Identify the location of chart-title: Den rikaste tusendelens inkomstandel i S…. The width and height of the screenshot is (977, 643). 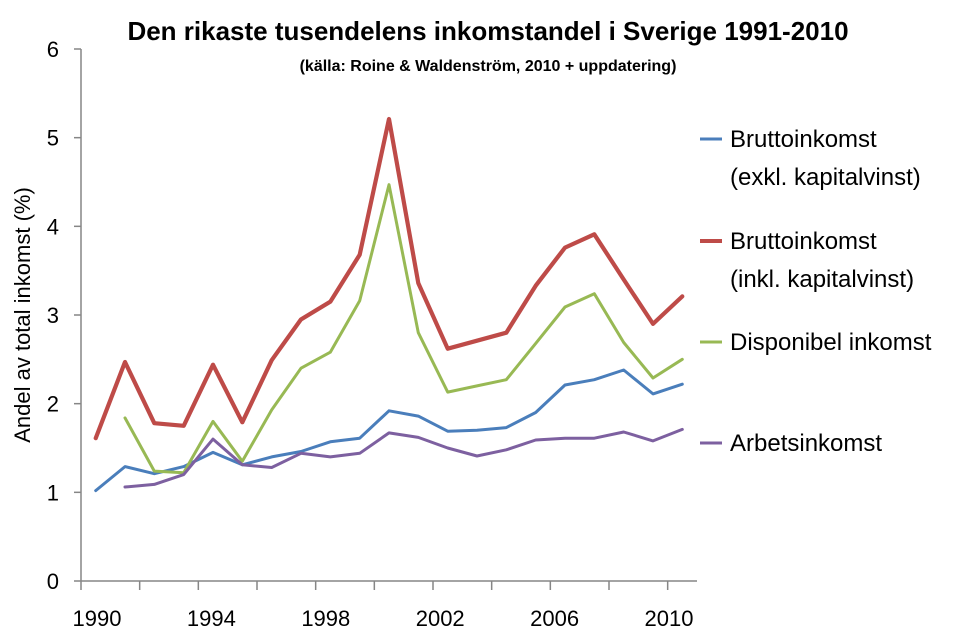
(487, 31).